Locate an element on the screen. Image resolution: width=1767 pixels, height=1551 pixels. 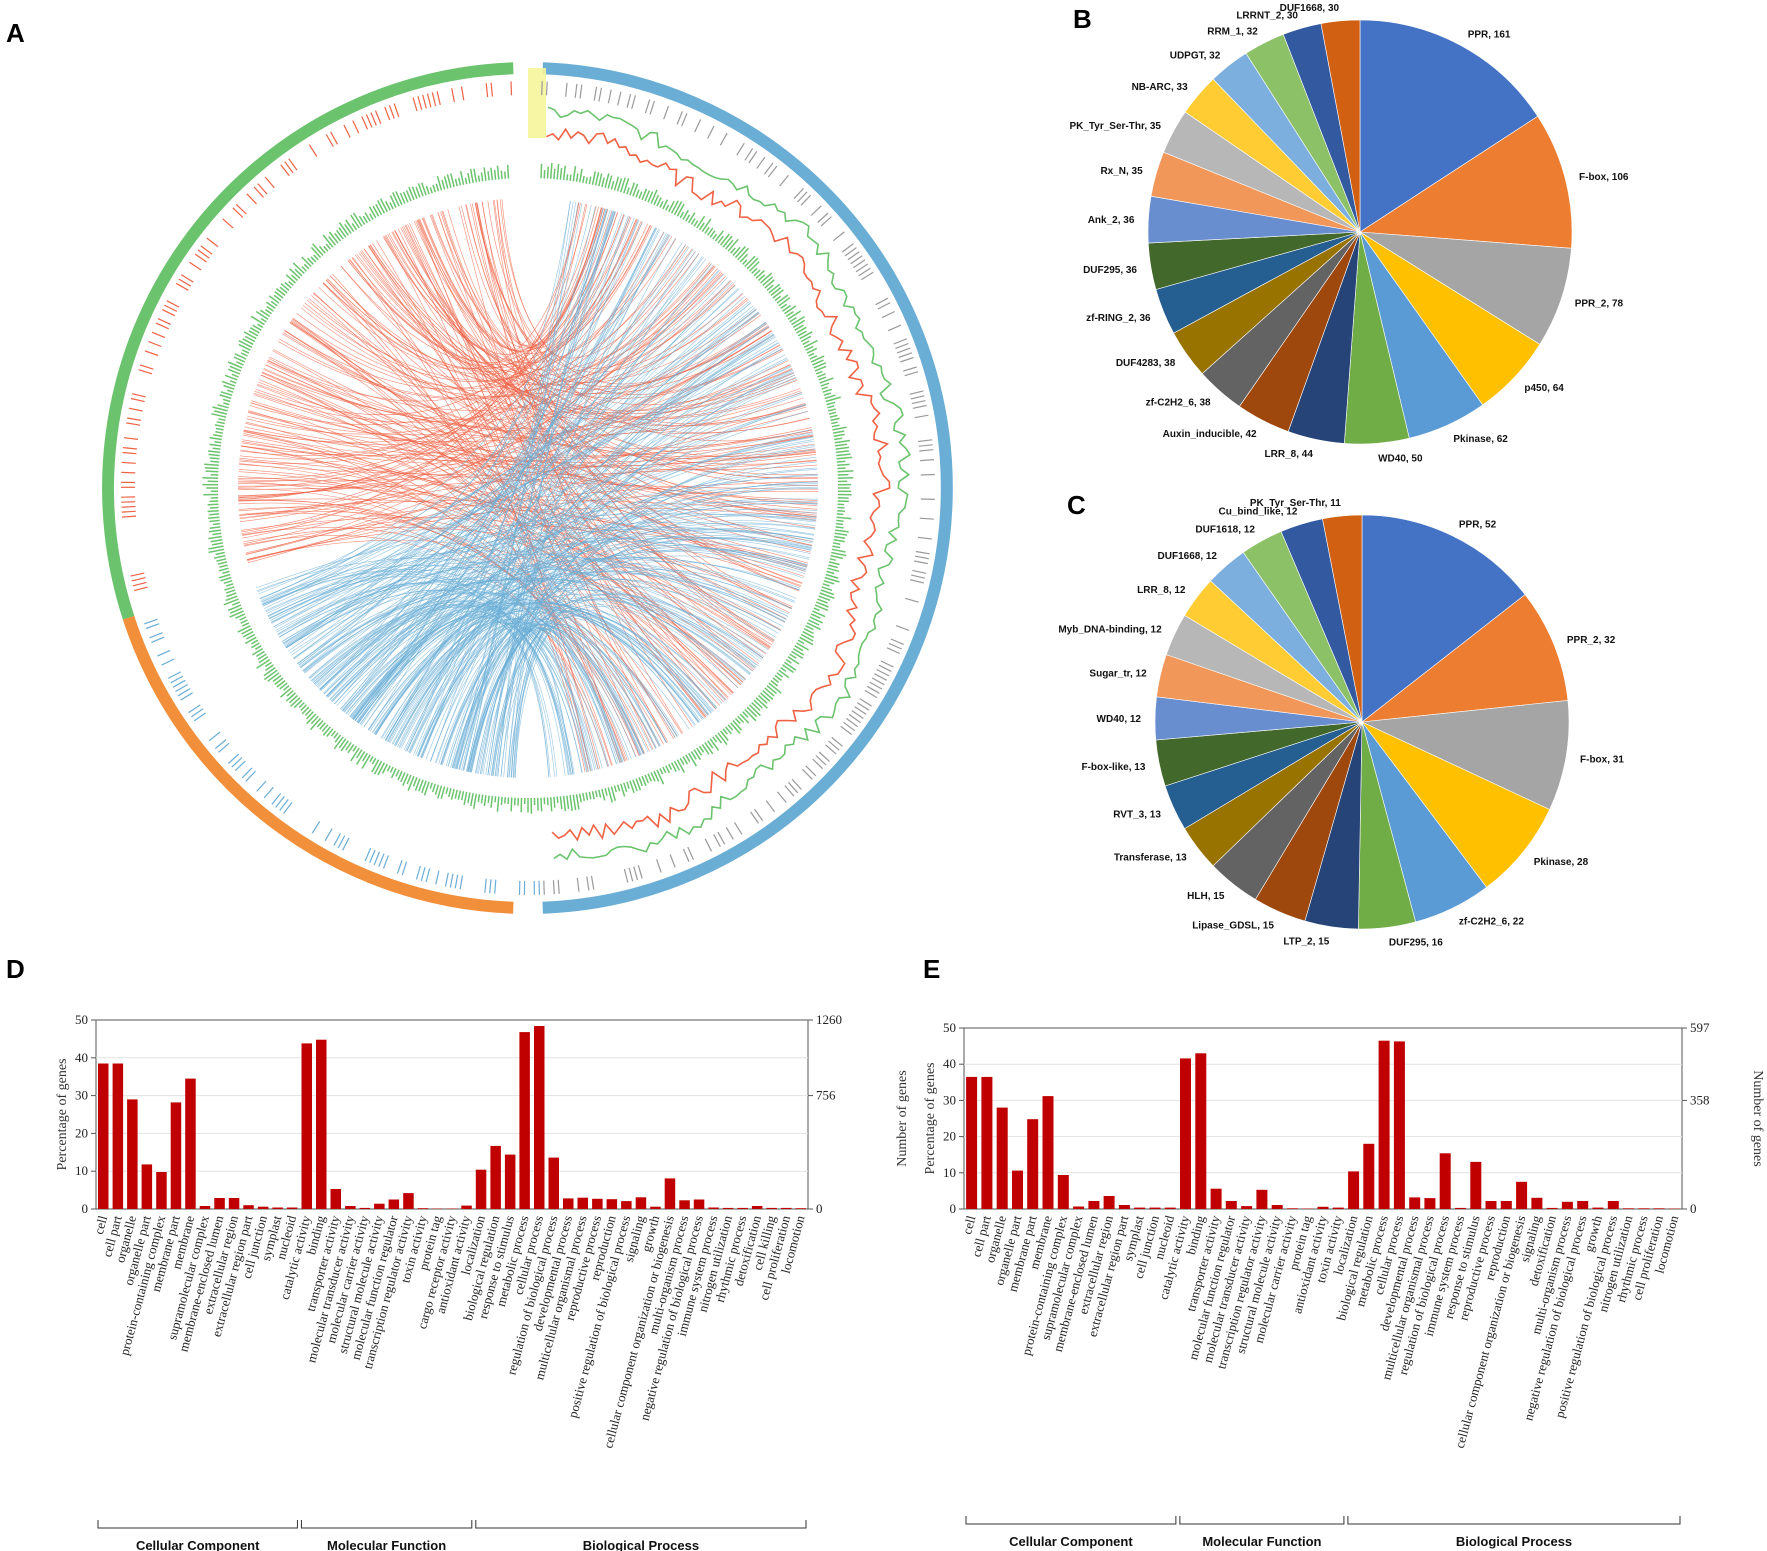
barD-group-label: Molecular Function is located at coordinates (386, 1544).